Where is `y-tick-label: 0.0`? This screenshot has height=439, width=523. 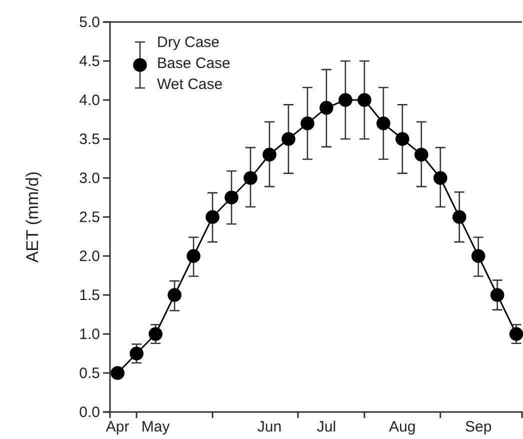
y-tick-label: 0.0 is located at coordinates (89, 412).